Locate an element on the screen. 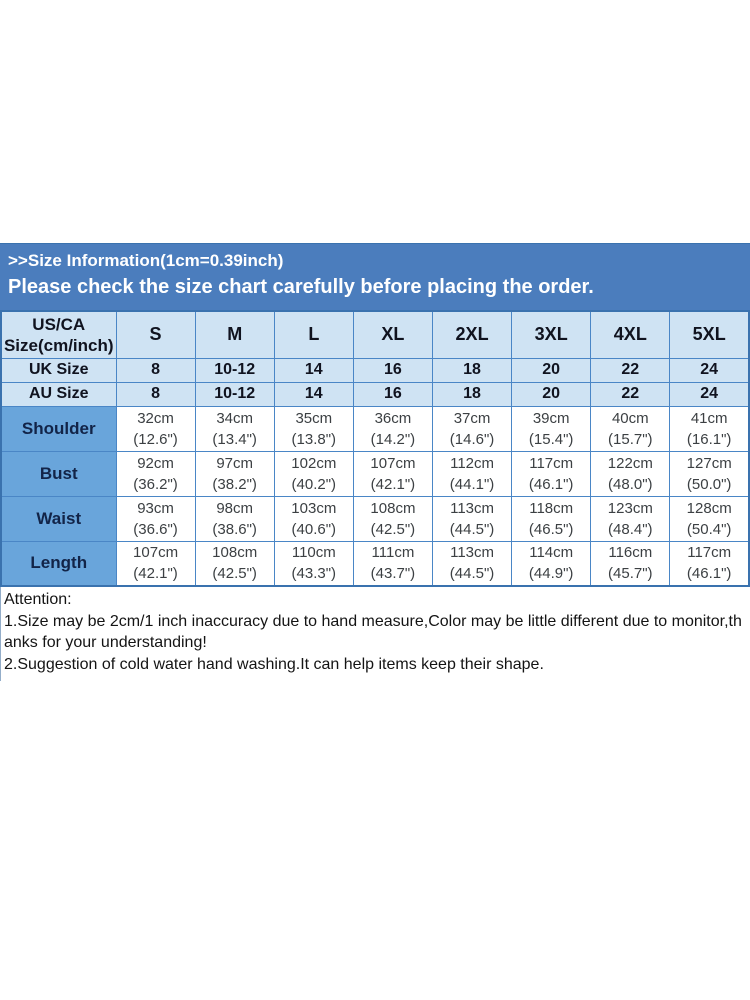 This screenshot has width=750, height=1000. measurement-inch: (43.3") is located at coordinates (314, 574).